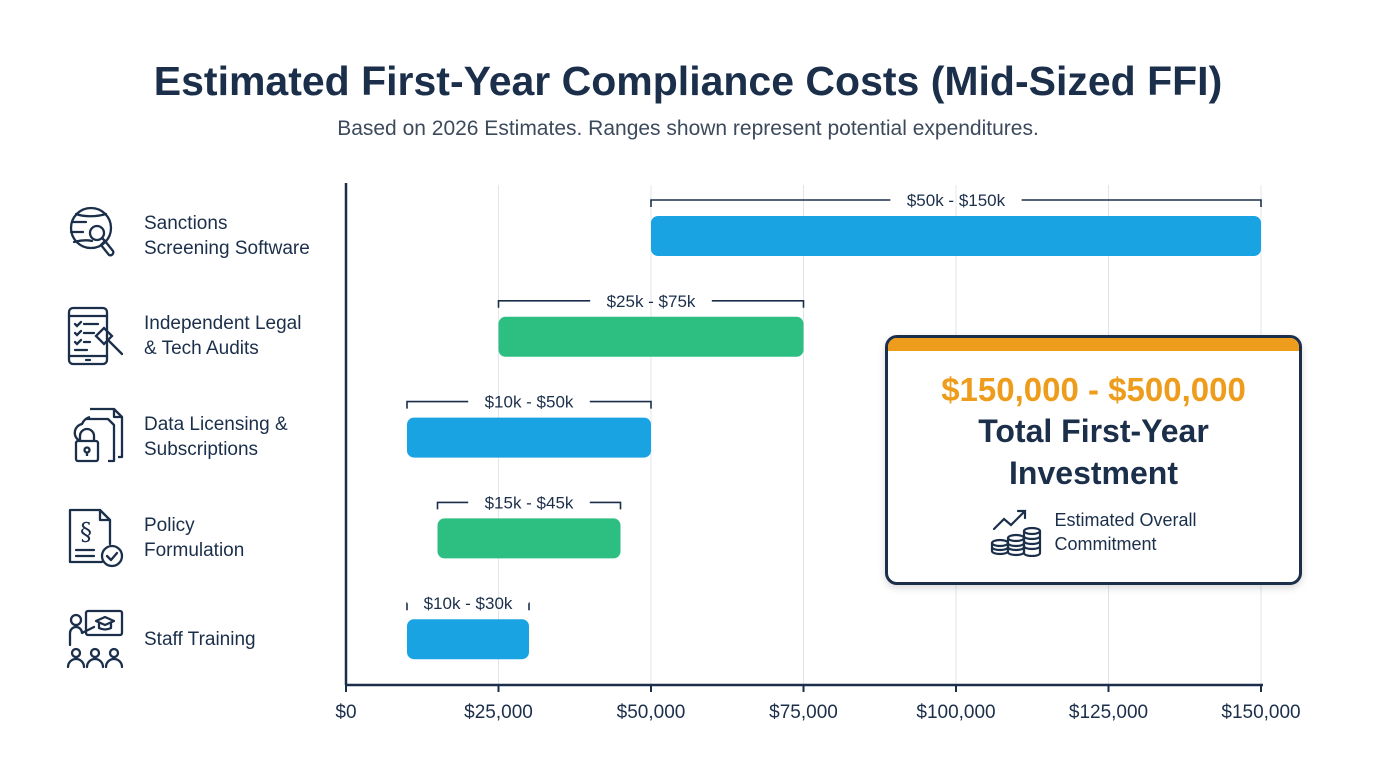 This screenshot has height=768, width=1376. I want to click on document-section-check-icon: §, so click(96, 538).